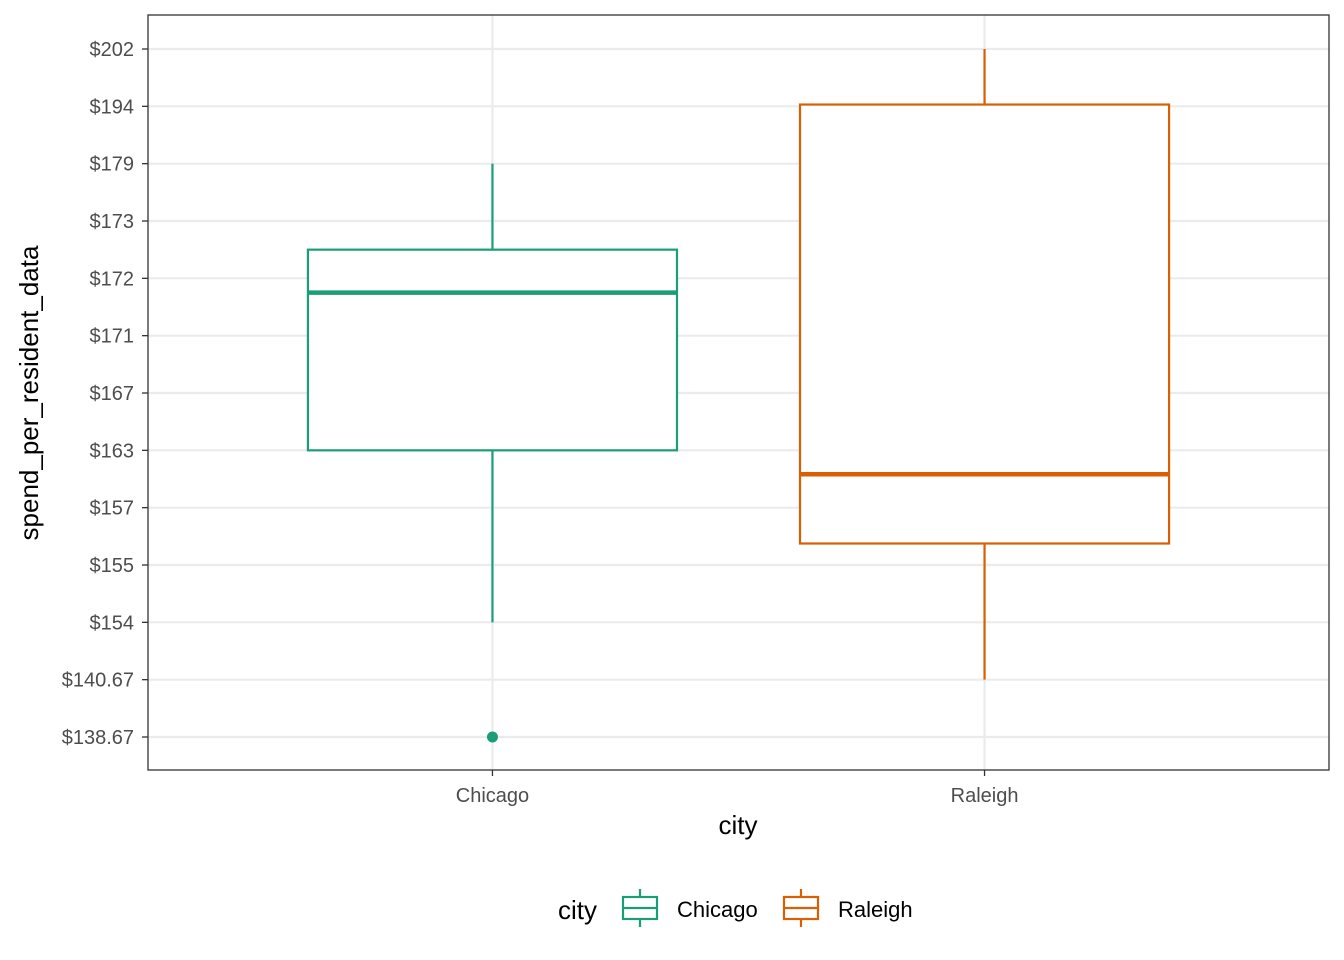 The height and width of the screenshot is (960, 1344). I want to click on x-tick-label: Raleigh, so click(985, 796).